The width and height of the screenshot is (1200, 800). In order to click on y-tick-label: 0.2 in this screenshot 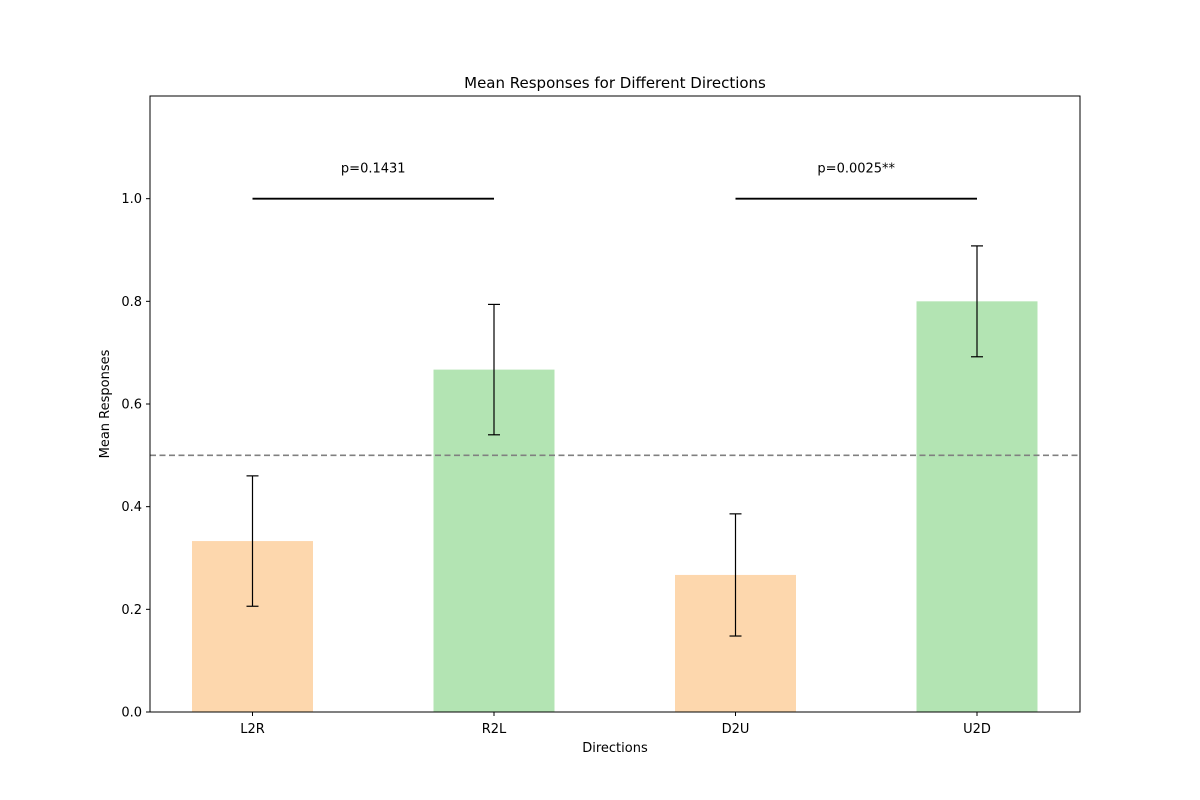, I will do `click(131, 610)`.